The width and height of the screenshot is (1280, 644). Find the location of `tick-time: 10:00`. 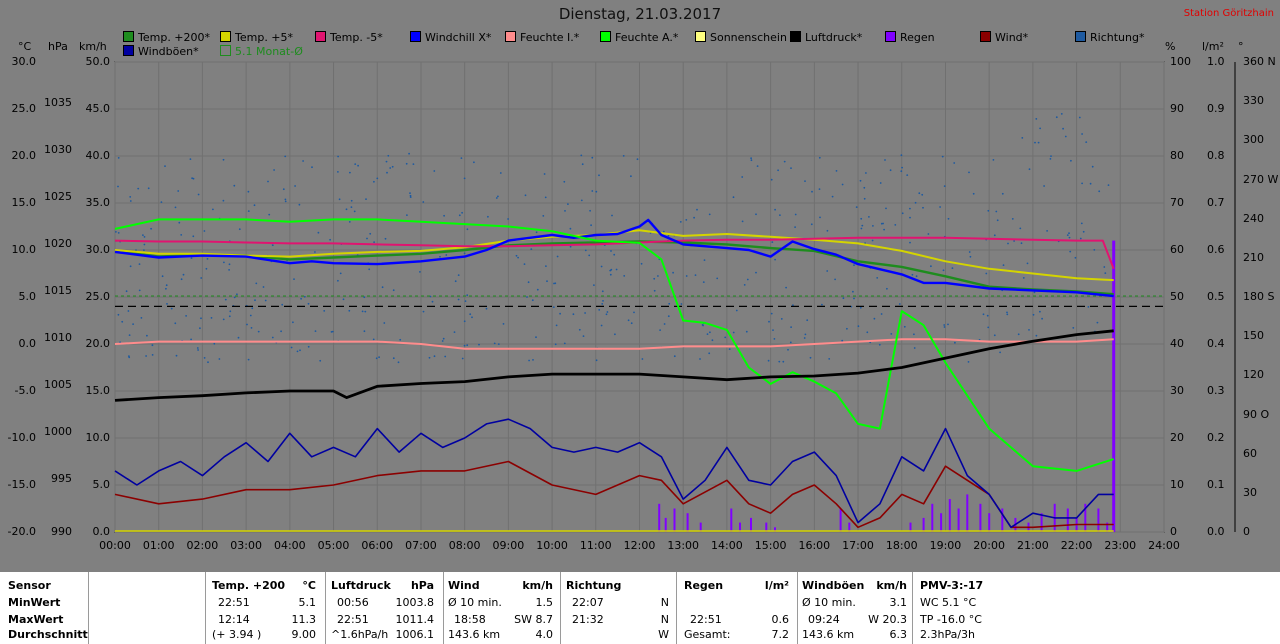

tick-time: 10:00 is located at coordinates (552, 545).